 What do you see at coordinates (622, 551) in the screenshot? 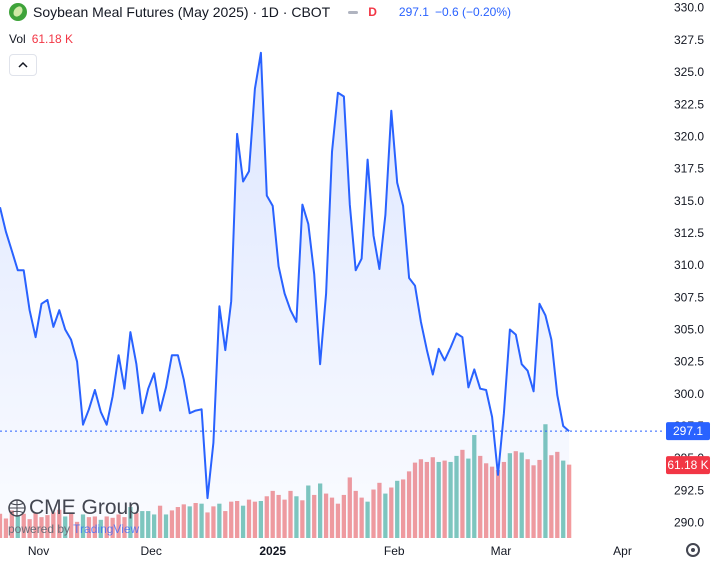
I see `x-tick-label: Apr` at bounding box center [622, 551].